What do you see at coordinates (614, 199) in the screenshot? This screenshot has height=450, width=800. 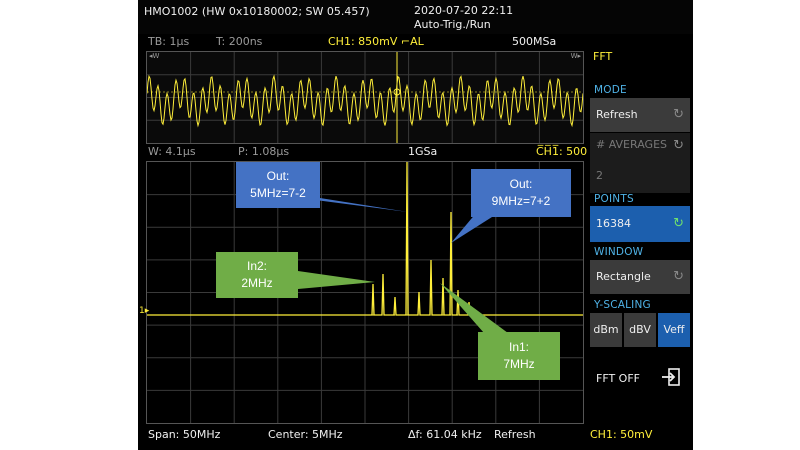 I see `menu-header-points: POINTS` at bounding box center [614, 199].